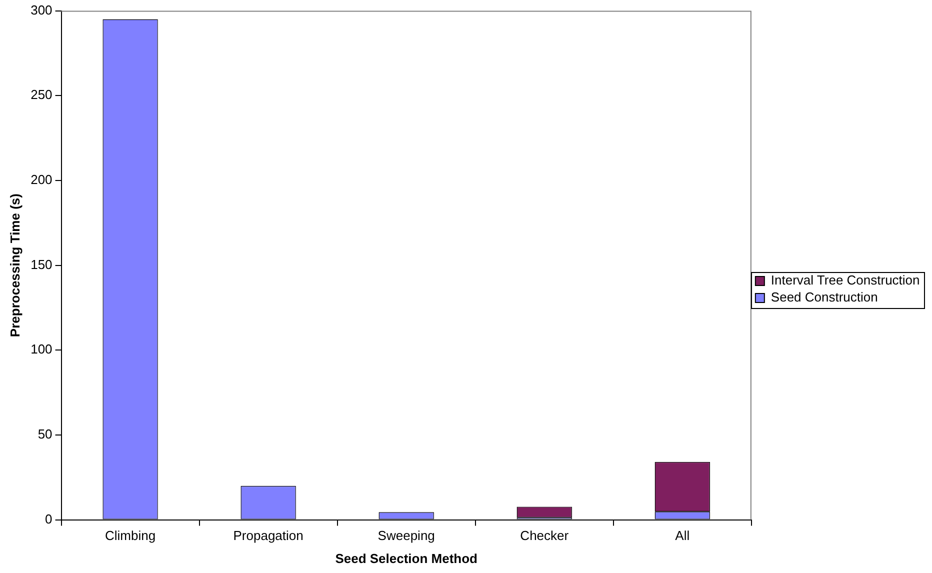 Image resolution: width=932 pixels, height=573 pixels. Describe the element at coordinates (130, 536) in the screenshot. I see `x-tick-label: Climbing` at that location.